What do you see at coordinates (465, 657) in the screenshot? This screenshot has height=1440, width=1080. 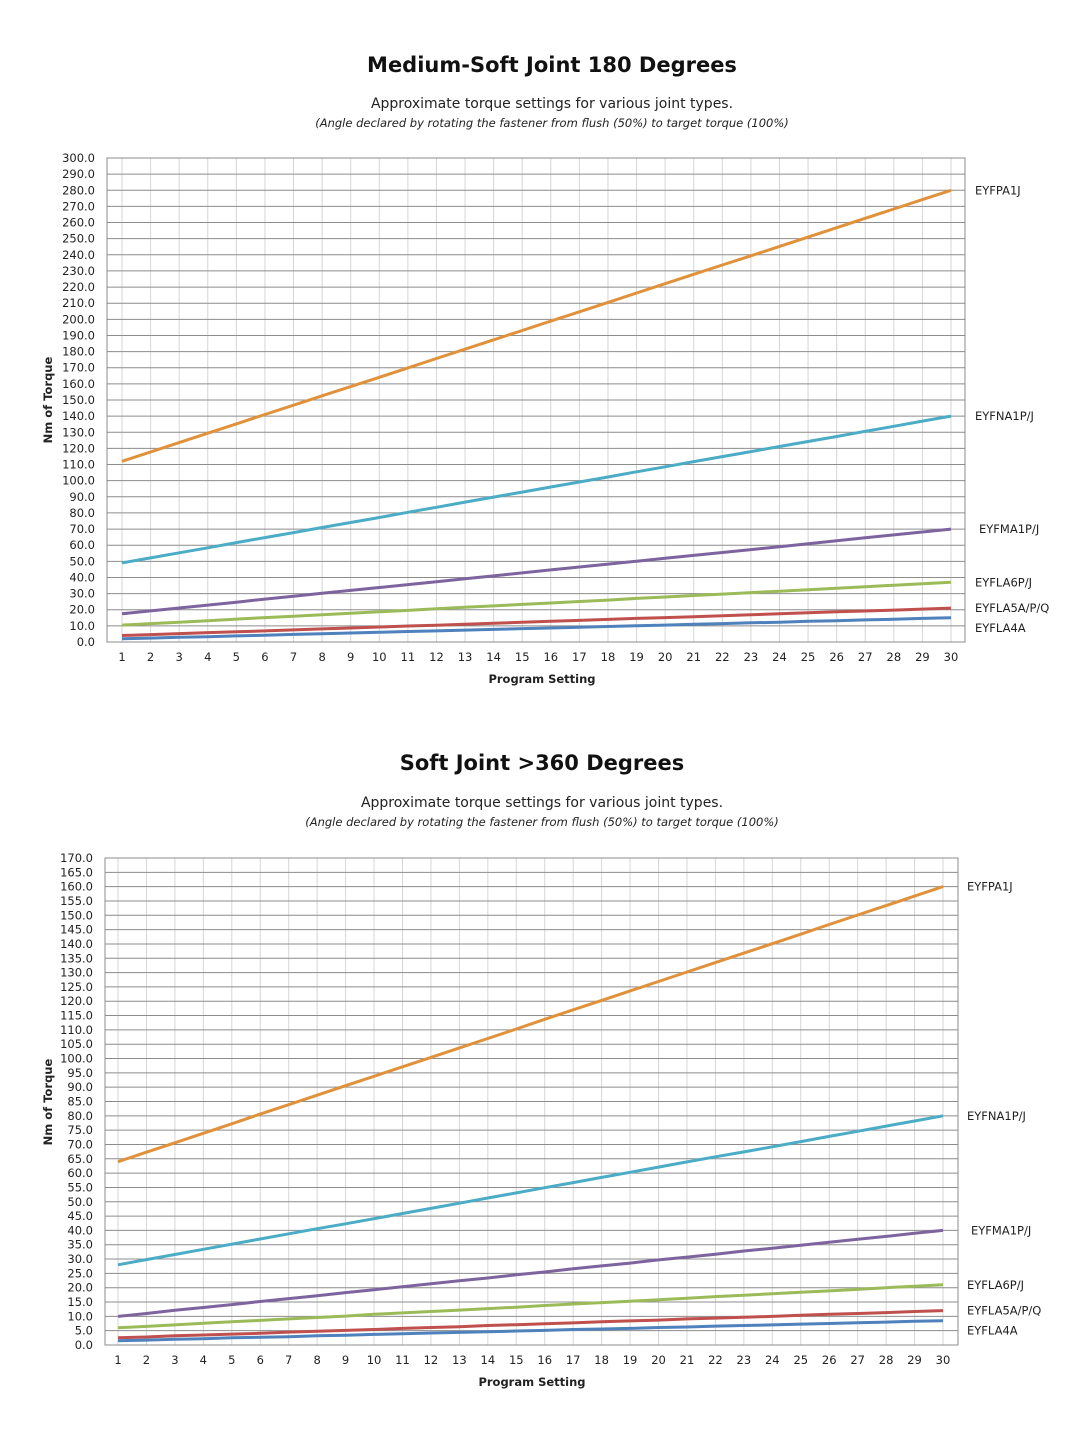 I see `x-tick-label: 13` at bounding box center [465, 657].